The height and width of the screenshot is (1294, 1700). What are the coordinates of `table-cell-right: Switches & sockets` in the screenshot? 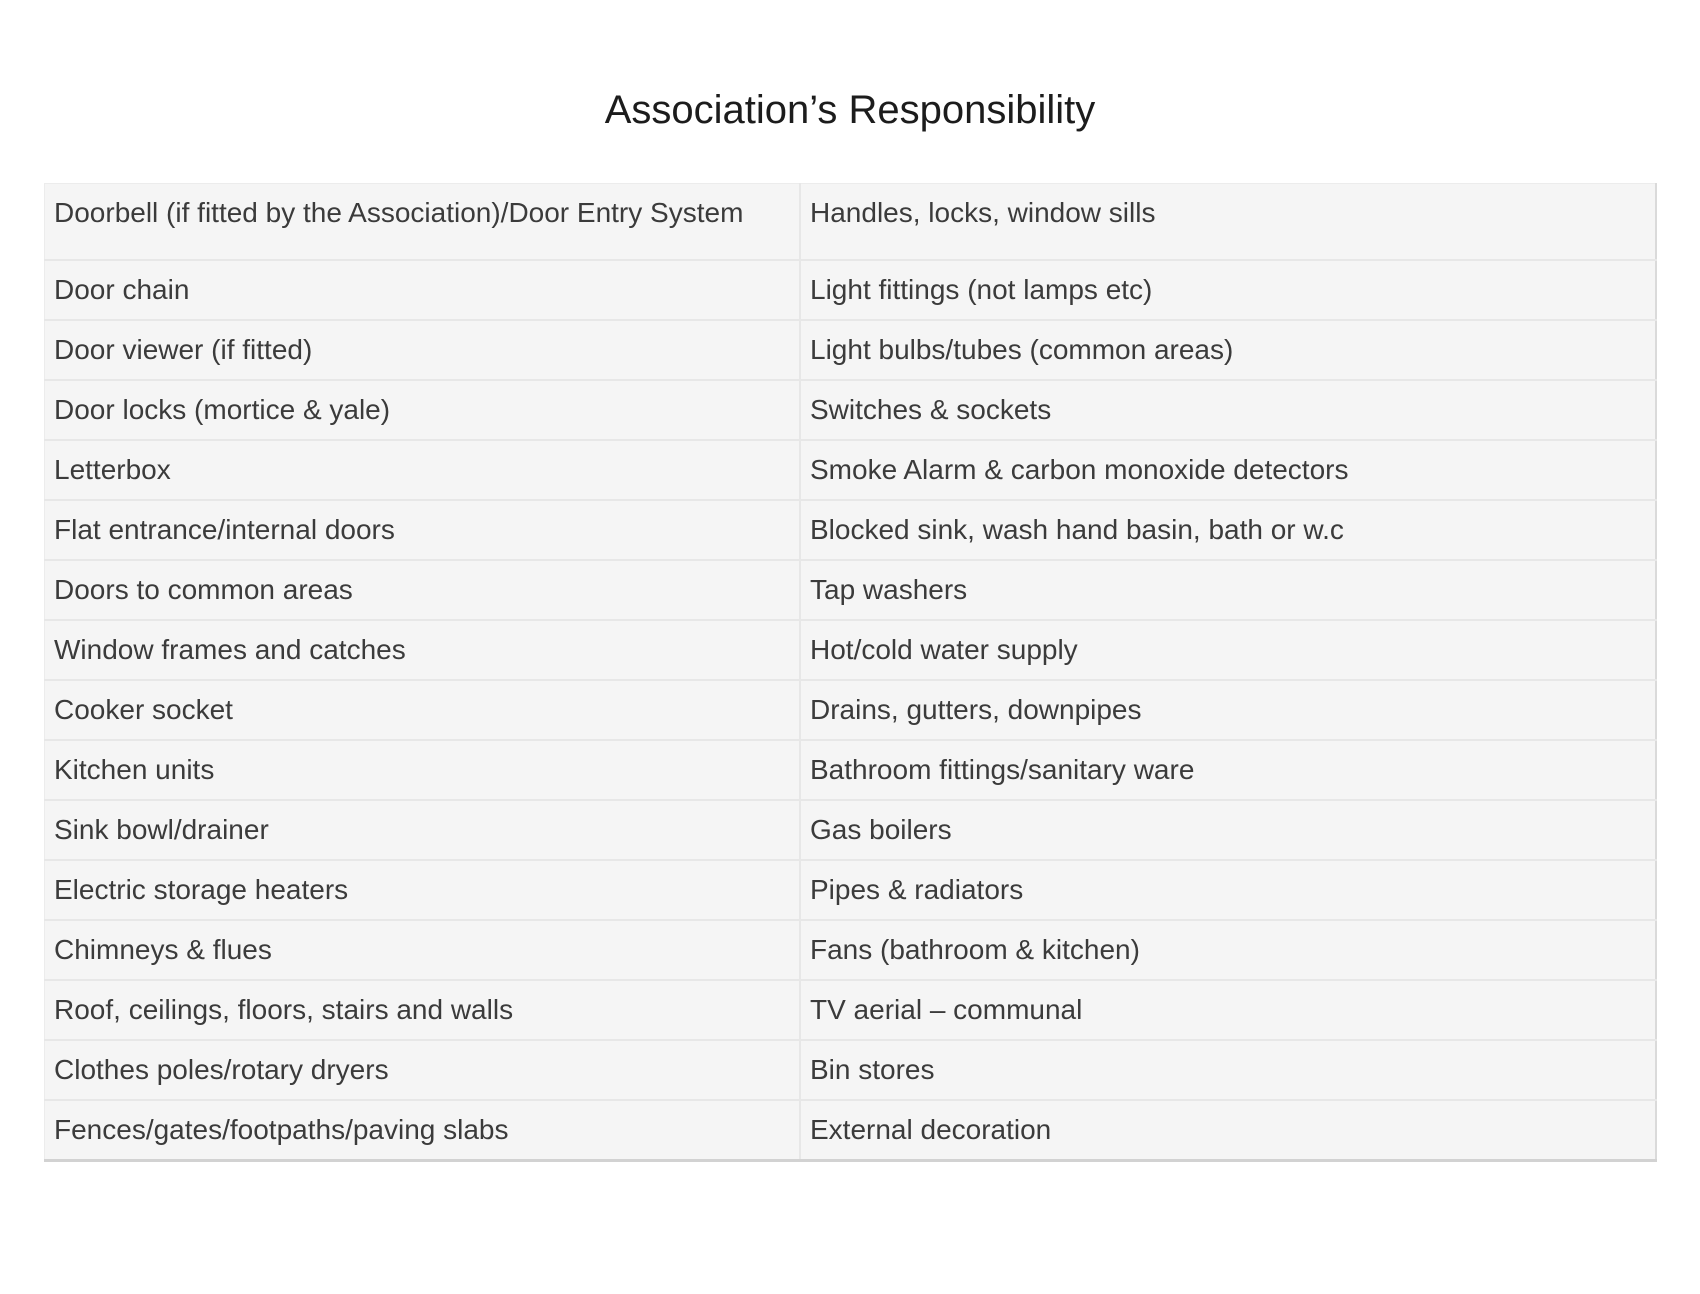 It's located at (1227, 409).